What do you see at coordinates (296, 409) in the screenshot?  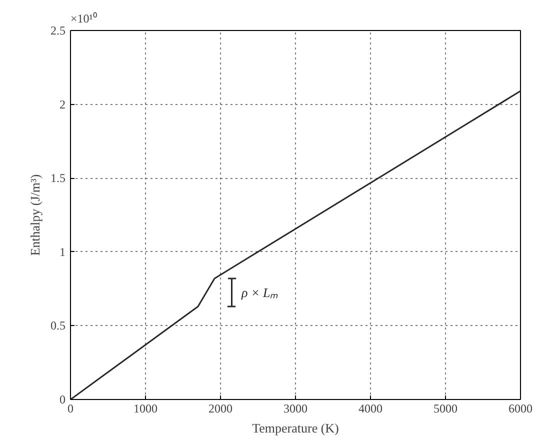 I see `x-tick-label: 3000` at bounding box center [296, 409].